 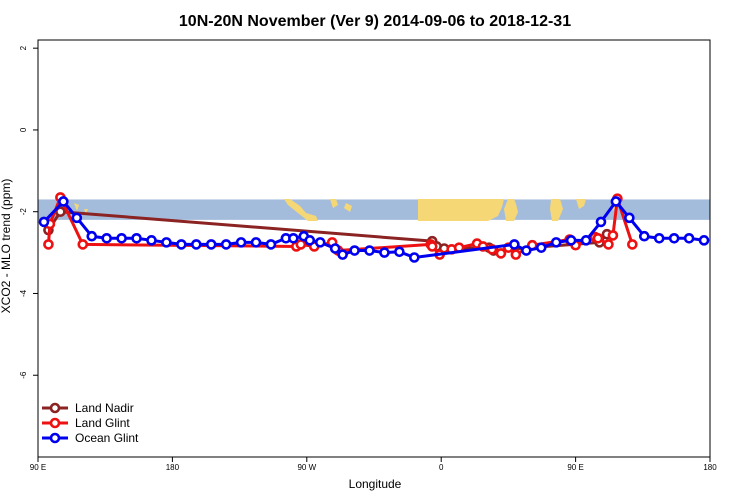 What do you see at coordinates (373, 464) in the screenshot?
I see `x-axis: 90 E 180 90 W 0 90 E 180` at bounding box center [373, 464].